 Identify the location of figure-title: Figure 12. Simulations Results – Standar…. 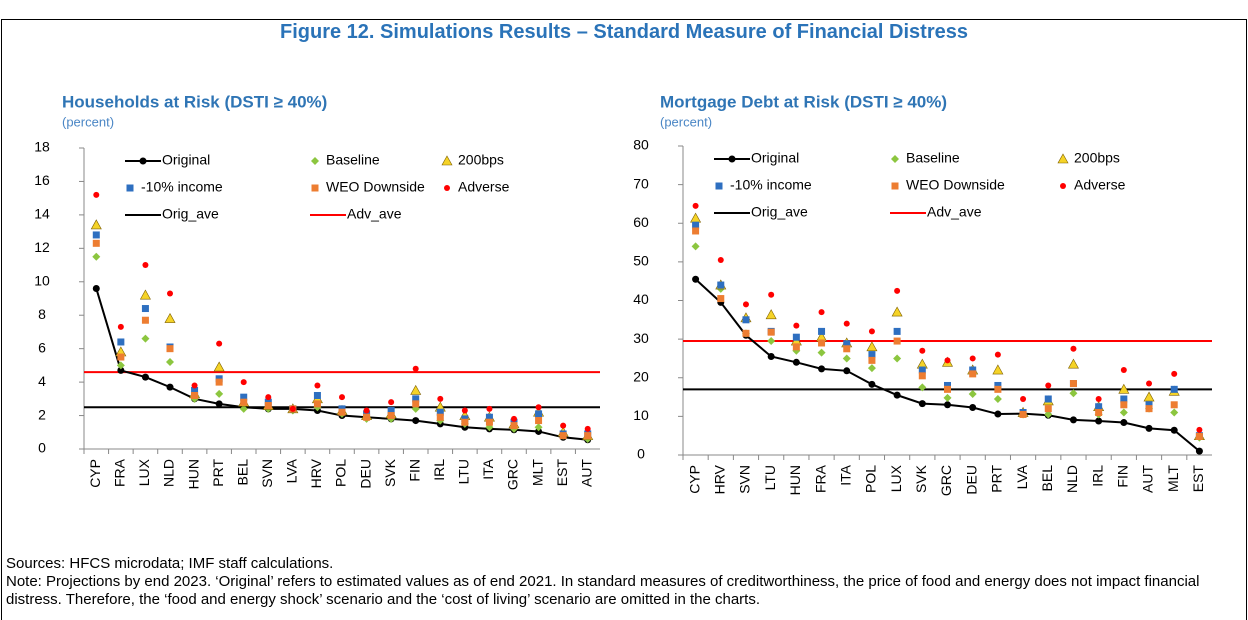
(624, 32).